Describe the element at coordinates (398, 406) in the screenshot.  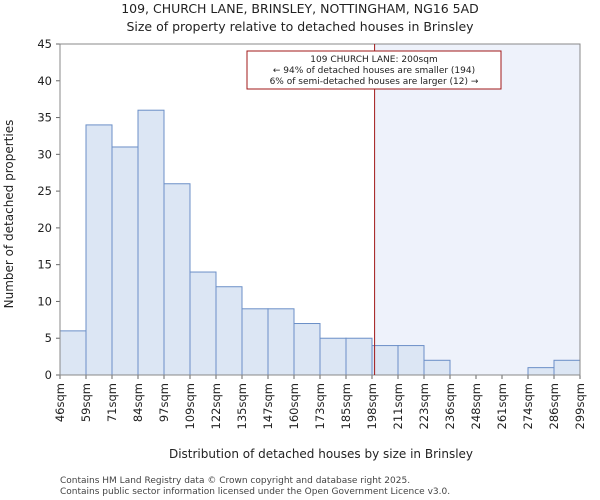
I see `x-tick-label: 211sqm` at that location.